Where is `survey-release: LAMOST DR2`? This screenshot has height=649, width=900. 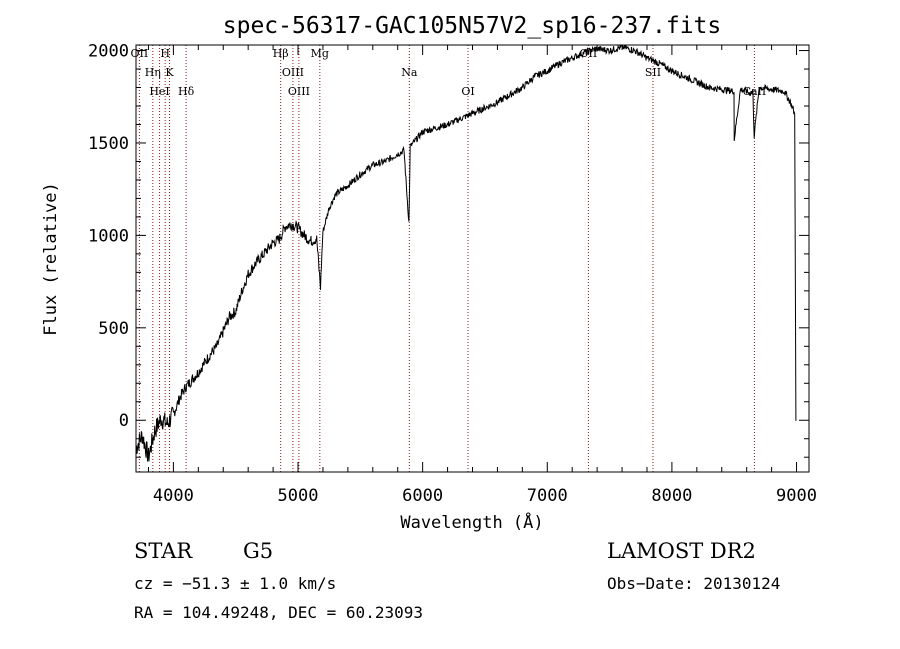
survey-release: LAMOST DR2 is located at coordinates (681, 551).